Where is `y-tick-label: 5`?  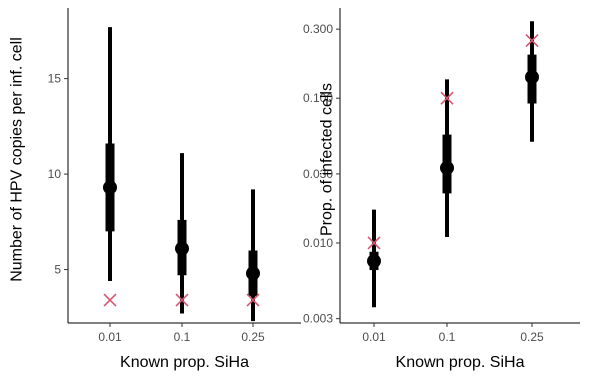
y-tick-label: 5 is located at coordinates (57, 270).